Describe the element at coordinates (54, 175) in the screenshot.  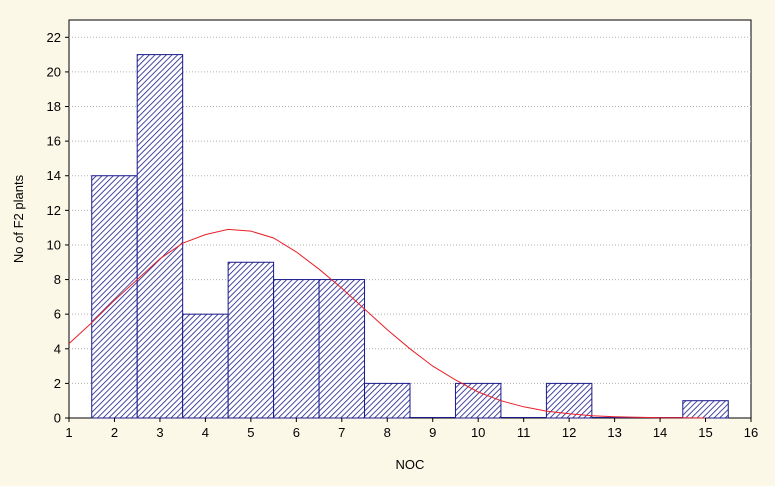
I see `y-tick-label: 14` at that location.